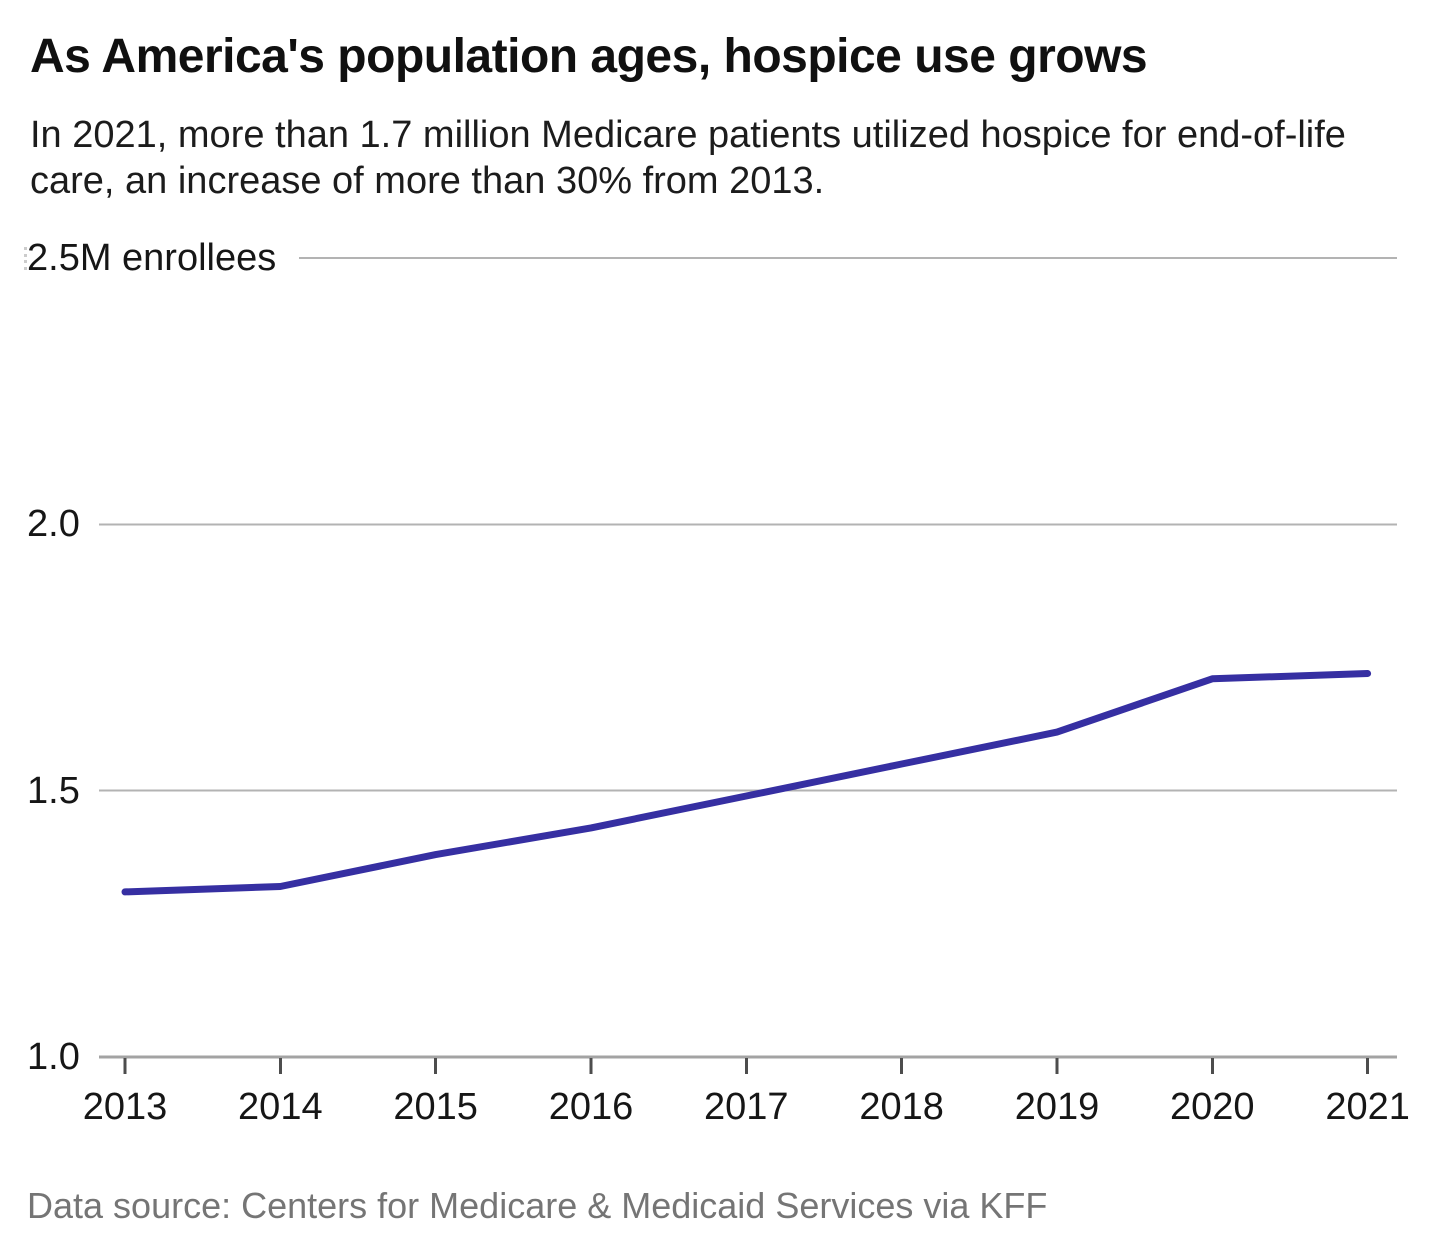  What do you see at coordinates (1367, 1107) in the screenshot?
I see `x-tick-label-2021: 2021` at bounding box center [1367, 1107].